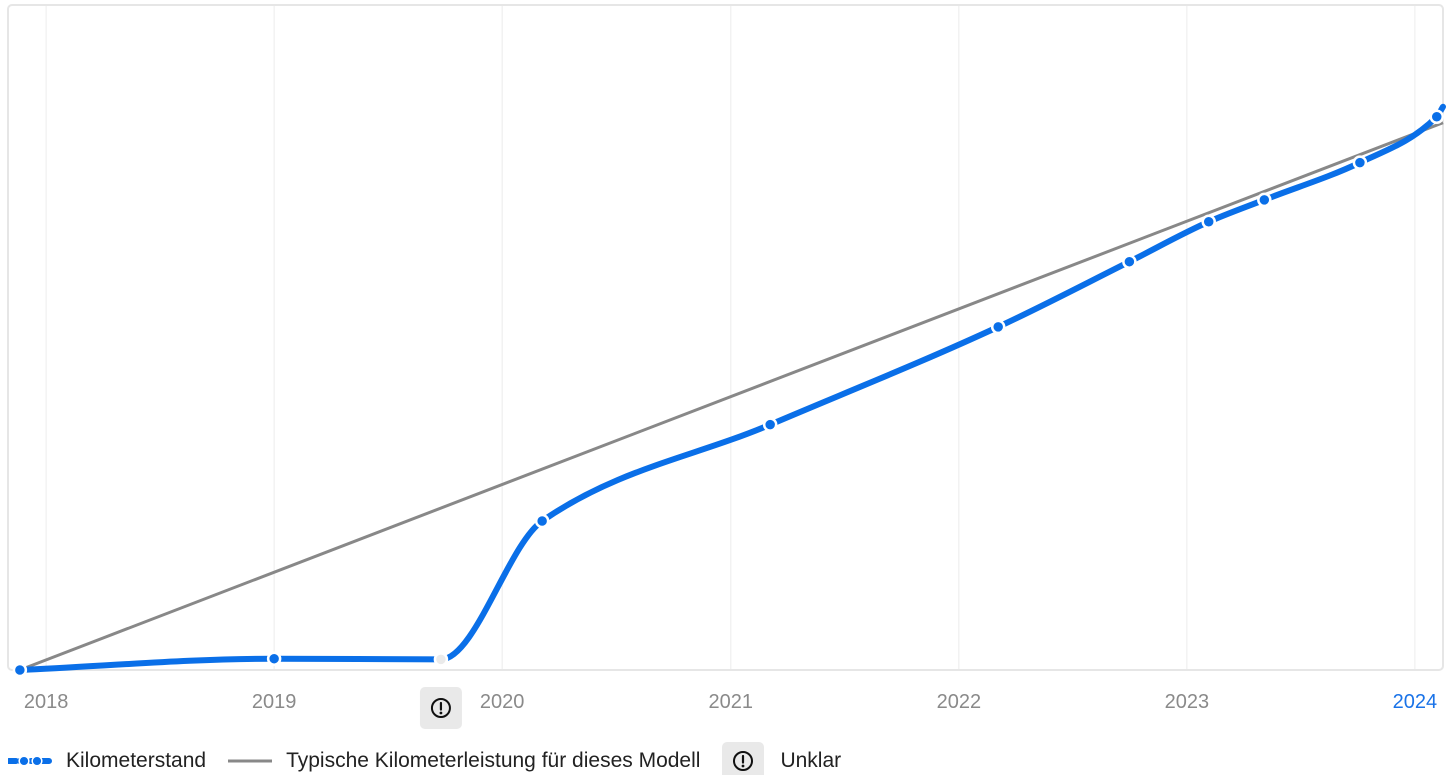 This screenshot has width=1455, height=775. Describe the element at coordinates (30, 761) in the screenshot. I see `legend-swatch-dashed-dots-icon` at that location.